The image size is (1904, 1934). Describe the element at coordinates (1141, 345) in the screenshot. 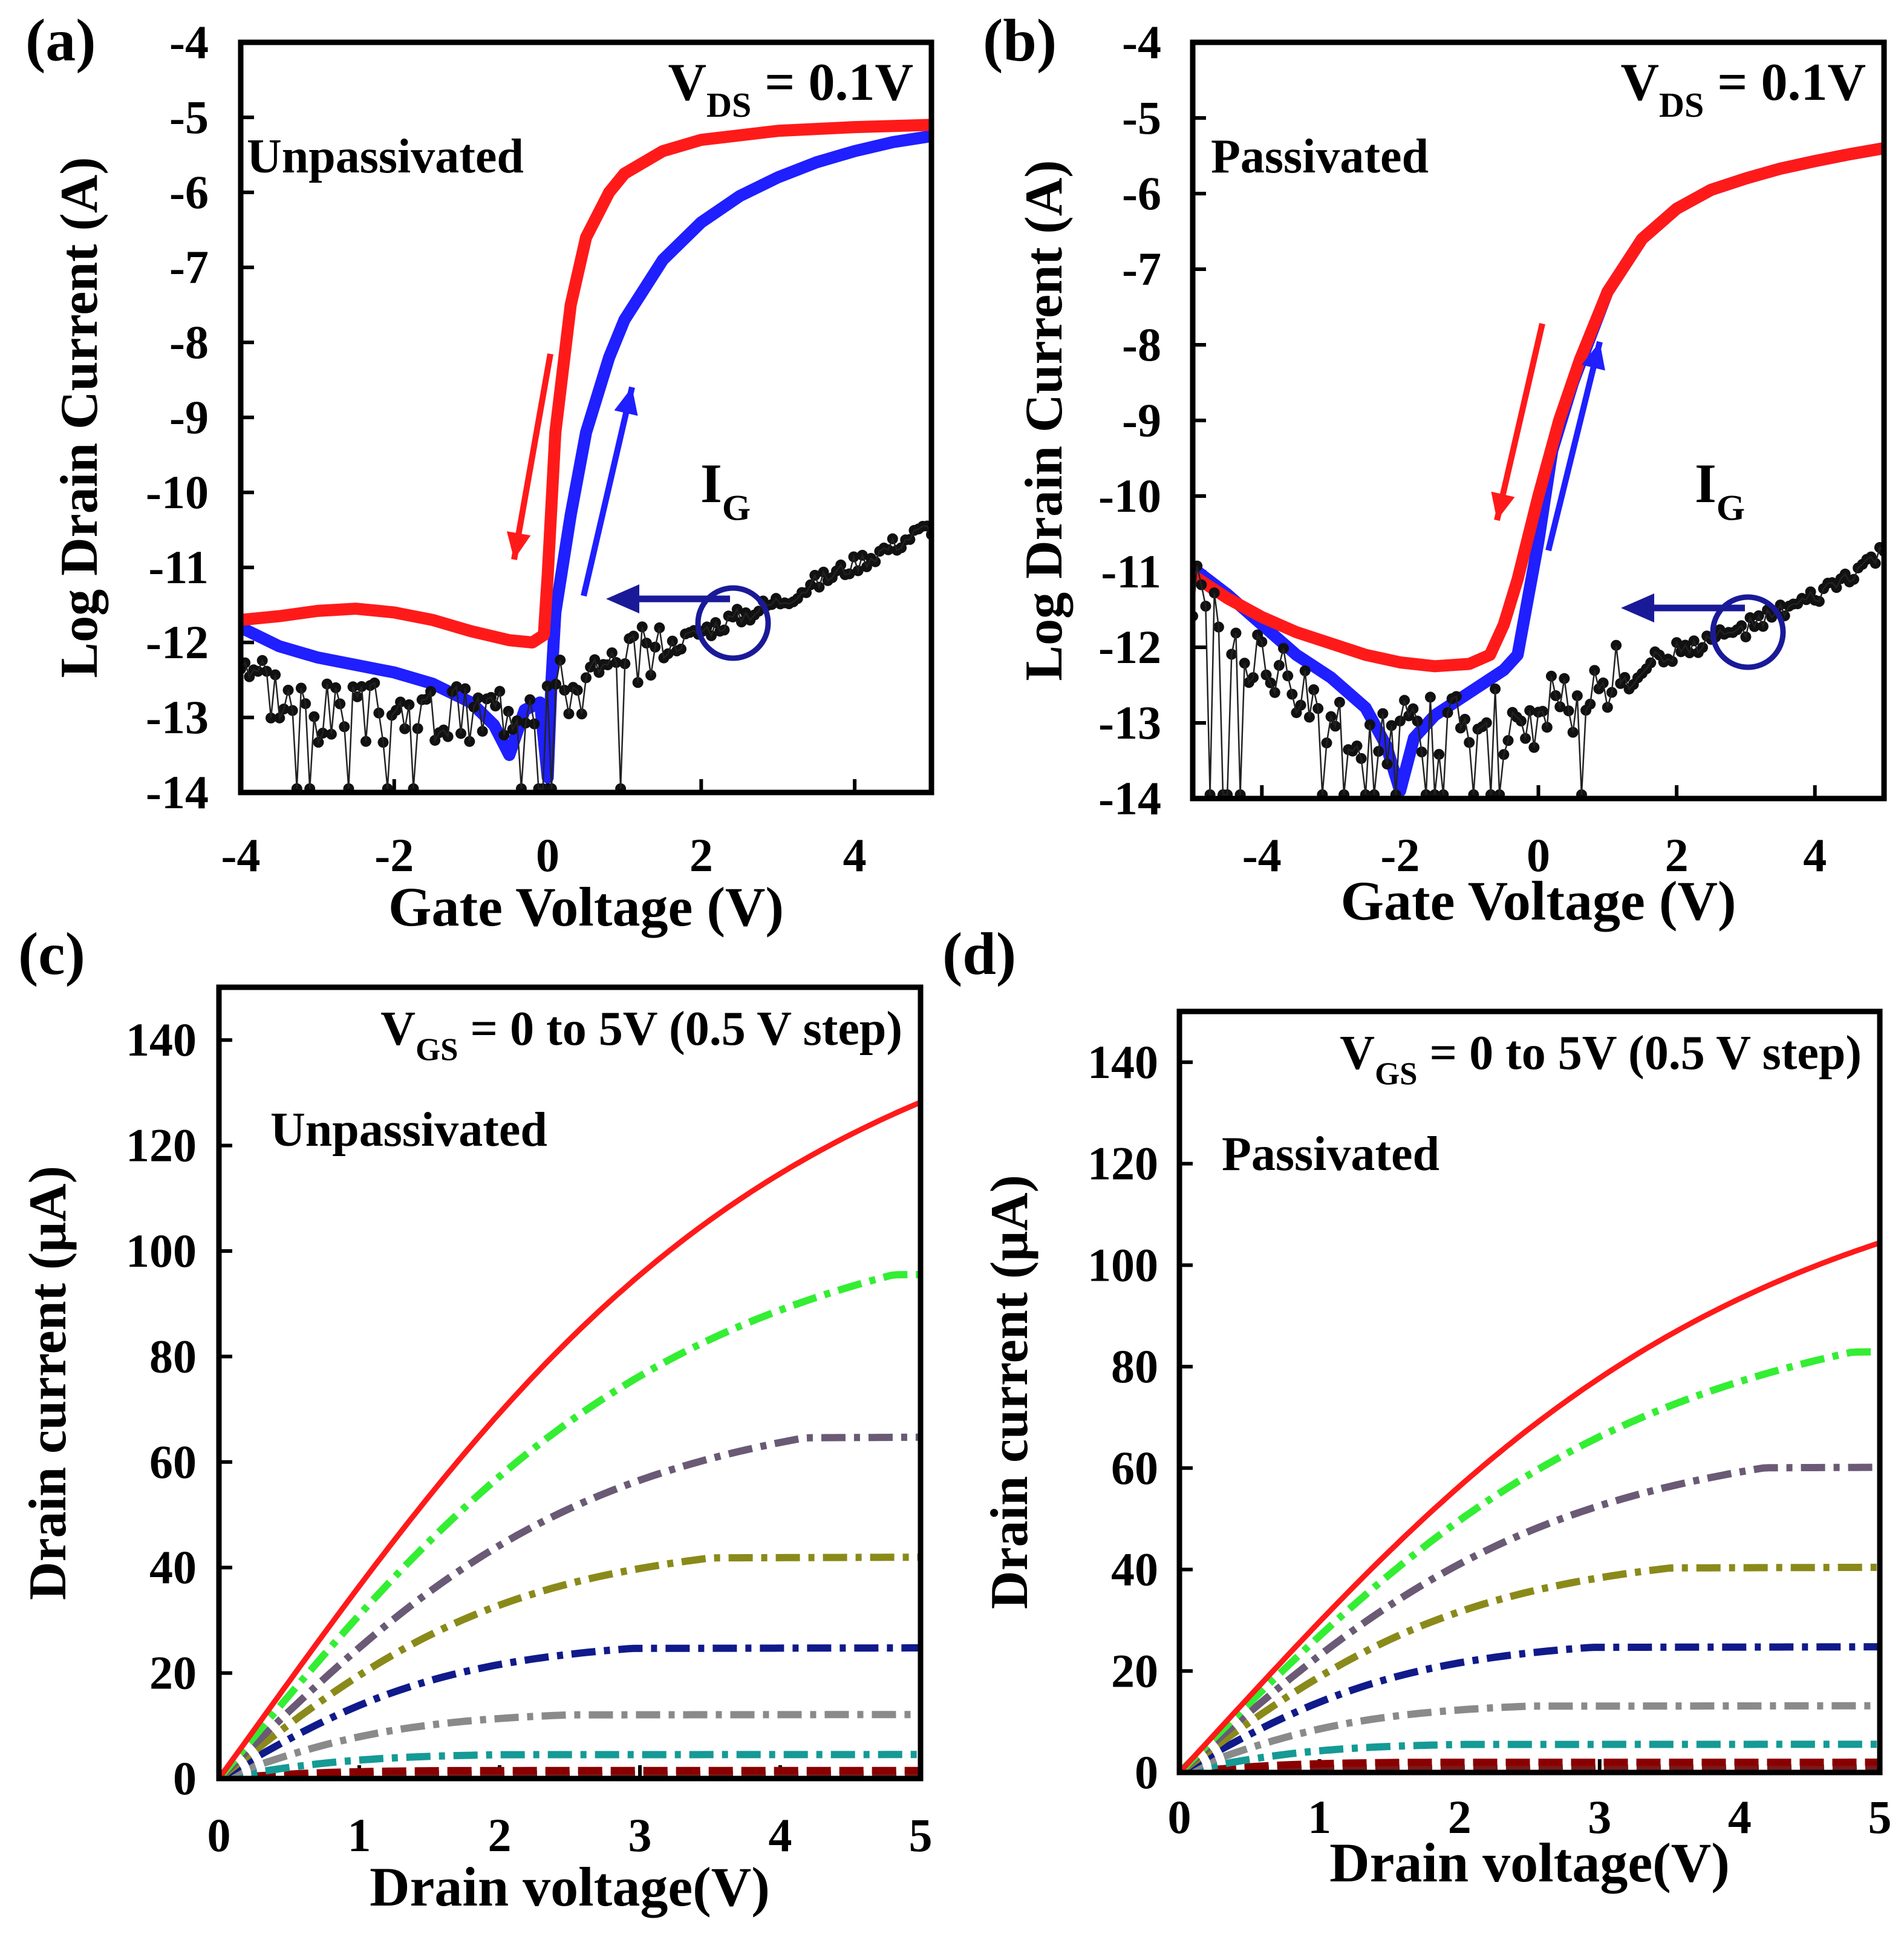

I see `y-tick-label: -8` at that location.